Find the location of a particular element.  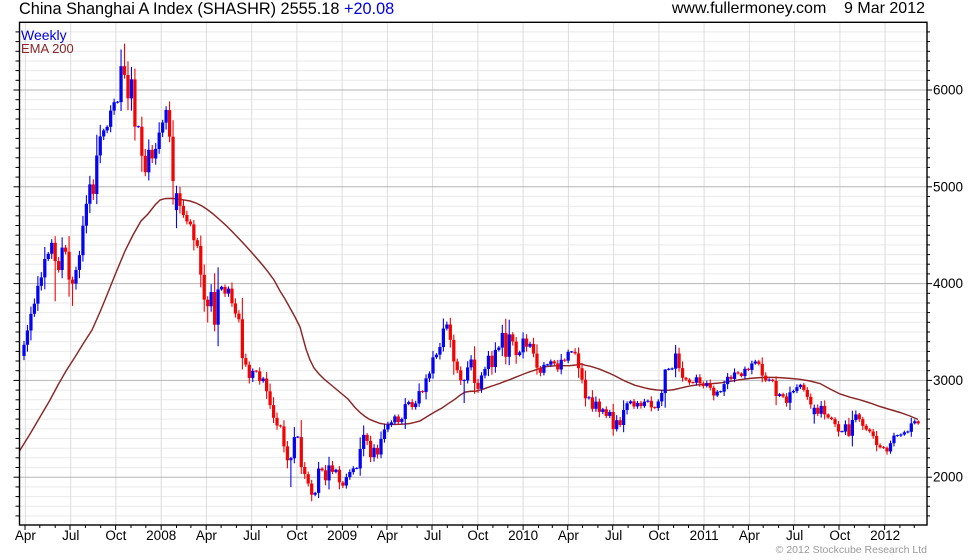

svg-text: 2010 is located at coordinates (523, 535).